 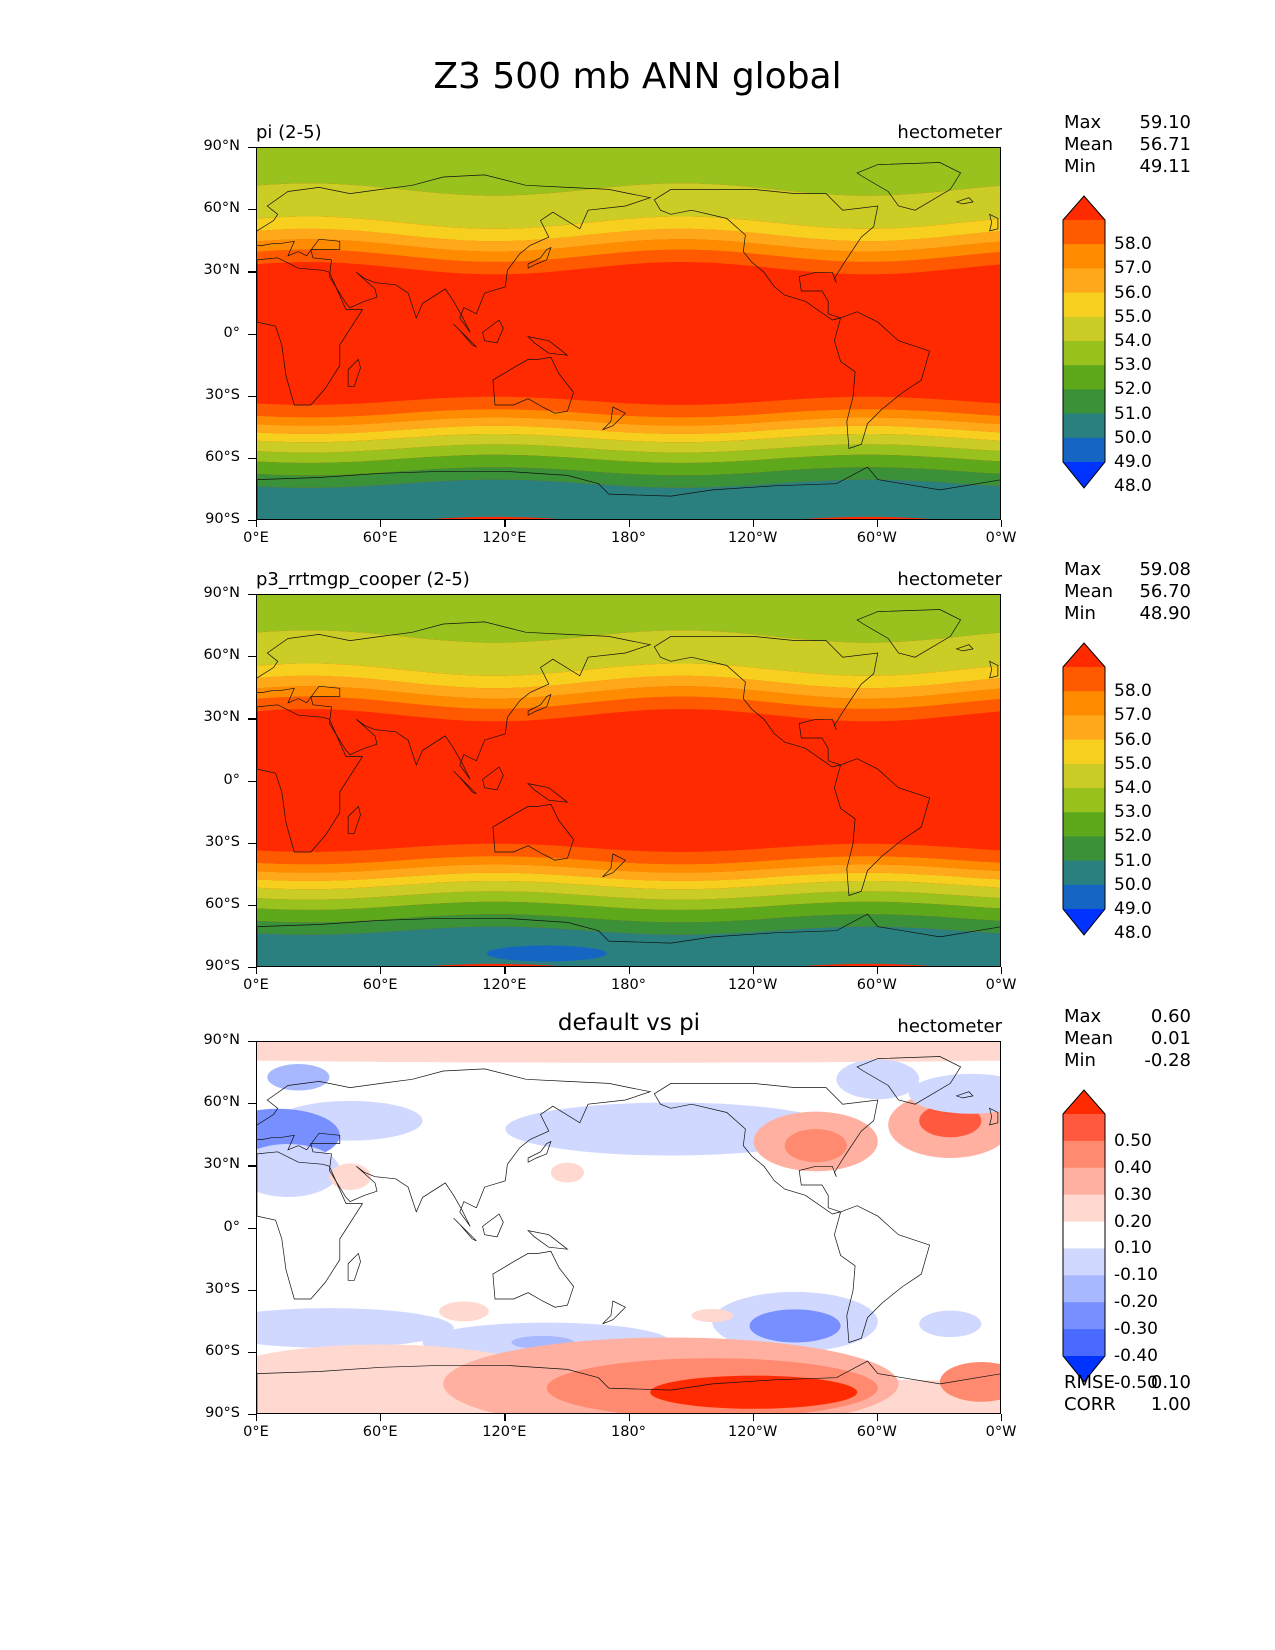 What do you see at coordinates (1170, 1038) in the screenshot?
I see `stat-mean-value: 0.01` at bounding box center [1170, 1038].